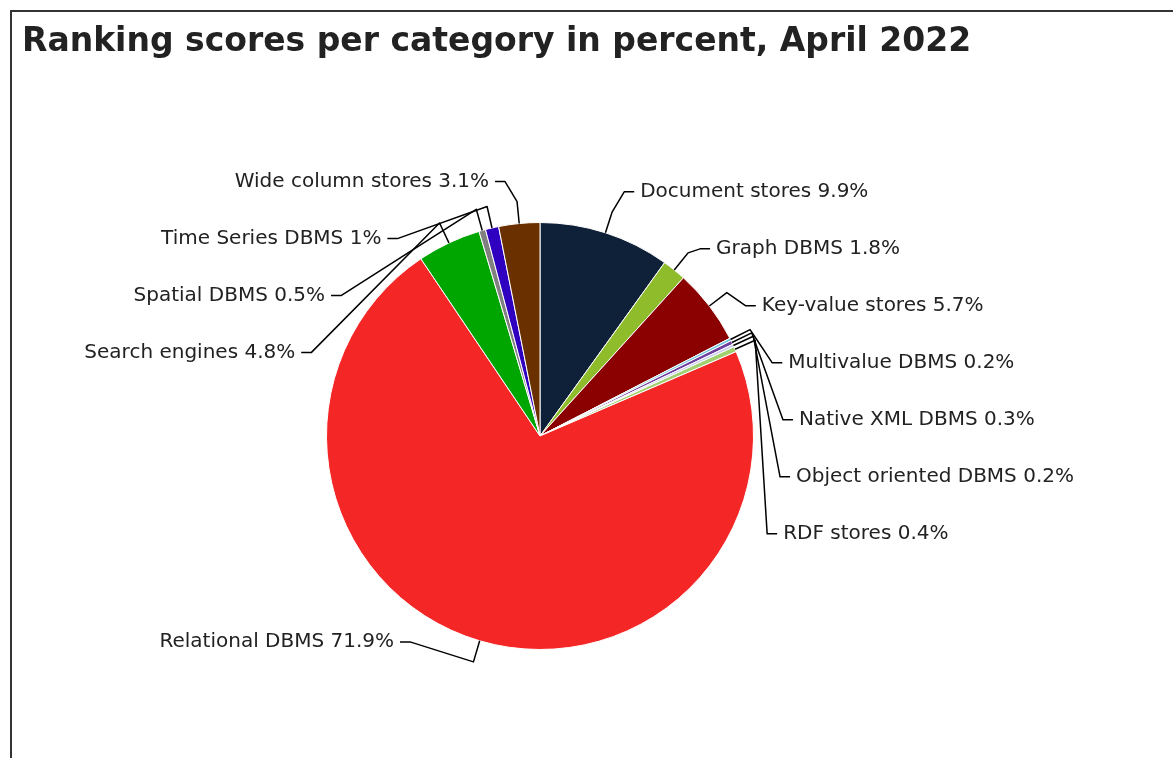  Describe the element at coordinates (229, 293) in the screenshot. I see `slice-label: Spatial DBMS 0.5%` at that location.